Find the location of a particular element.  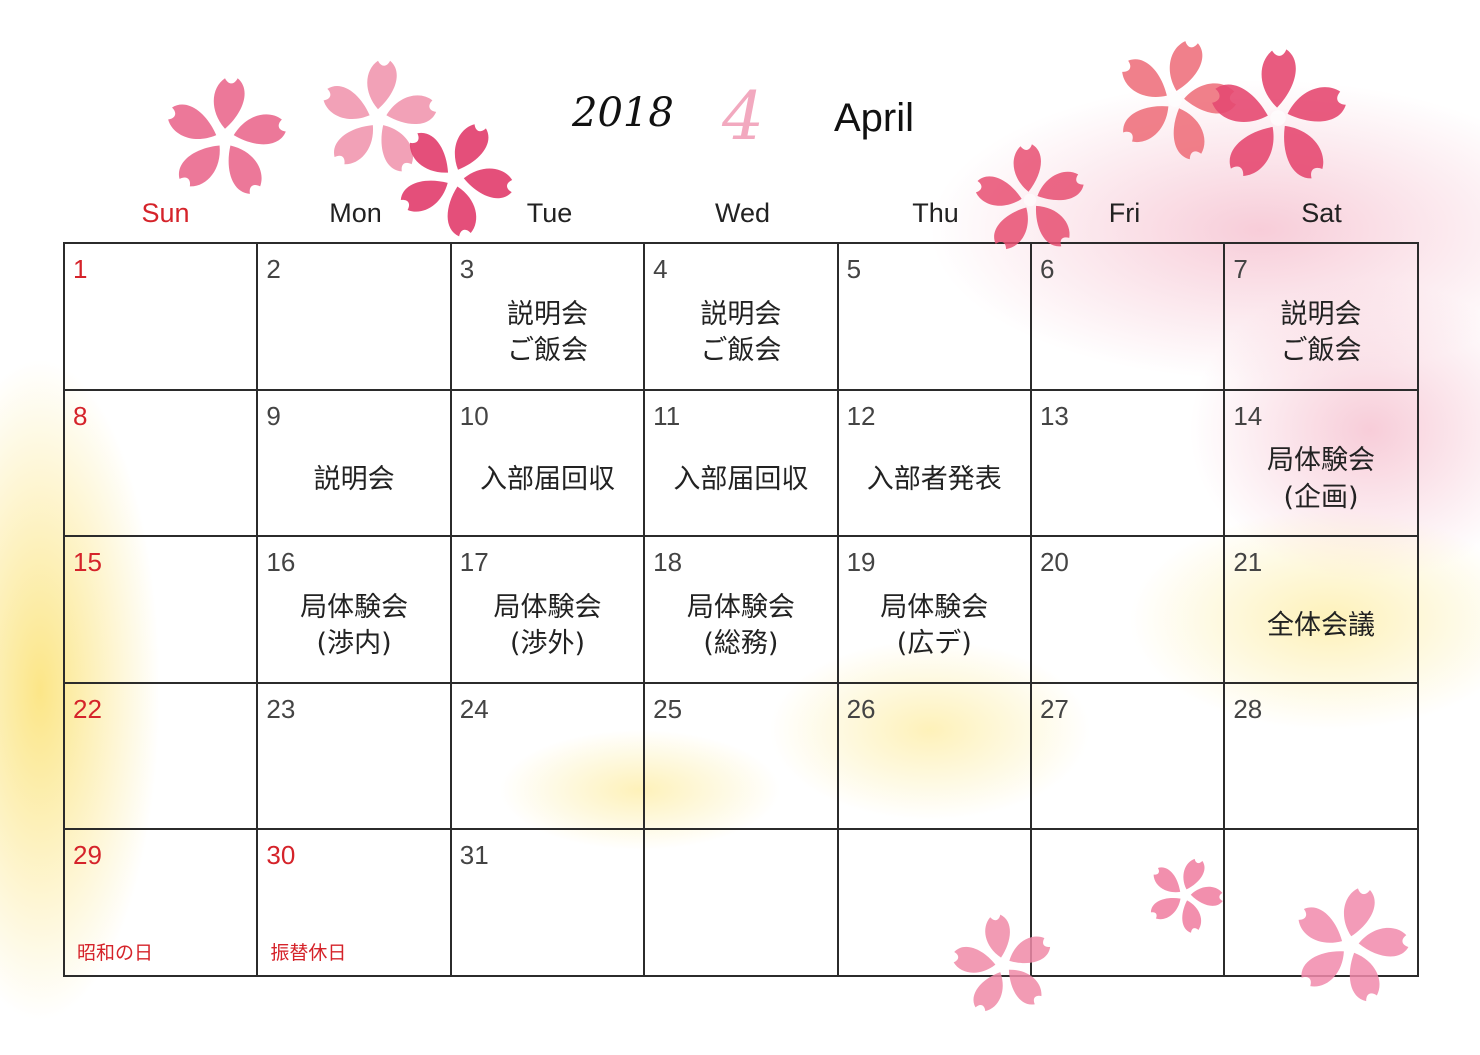

day-number: 5 is located at coordinates (854, 269).